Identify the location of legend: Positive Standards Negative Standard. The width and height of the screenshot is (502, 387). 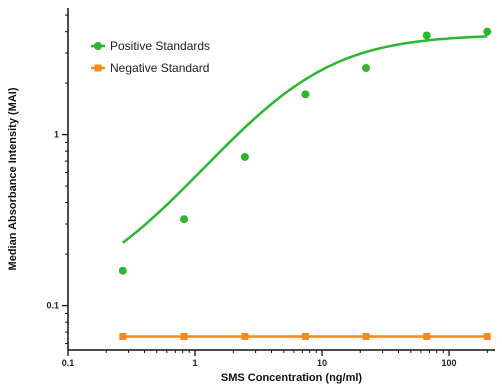
(150, 57).